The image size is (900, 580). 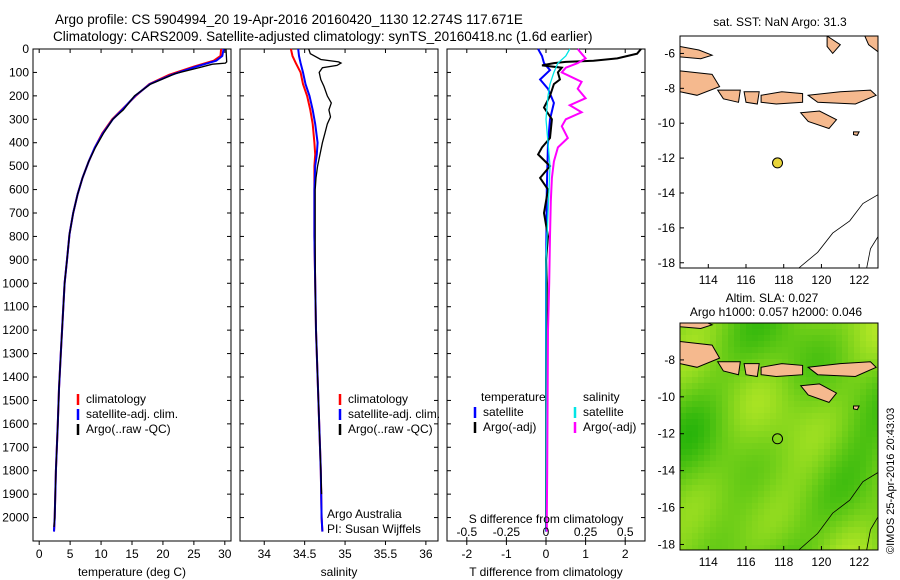 What do you see at coordinates (265, 554) in the screenshot?
I see `x-tick-label: 34` at bounding box center [265, 554].